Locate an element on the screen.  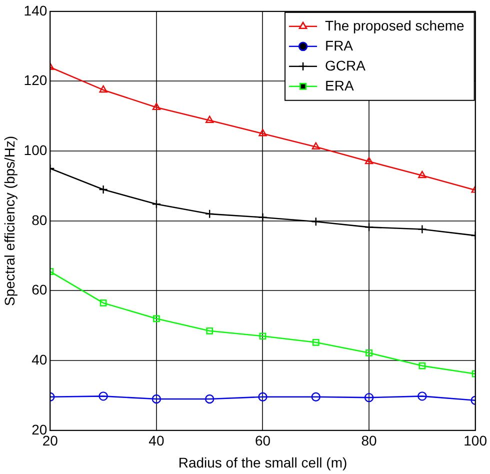
legend-label: The proposed scheme is located at coordinates (395, 25).